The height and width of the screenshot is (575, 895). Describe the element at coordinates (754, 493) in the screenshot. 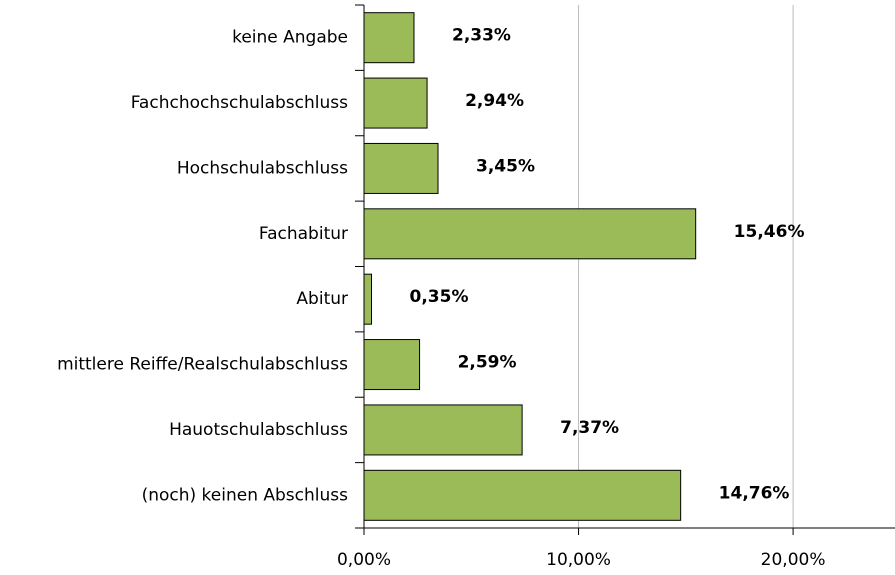

I see `value-label: 14,76%` at that location.